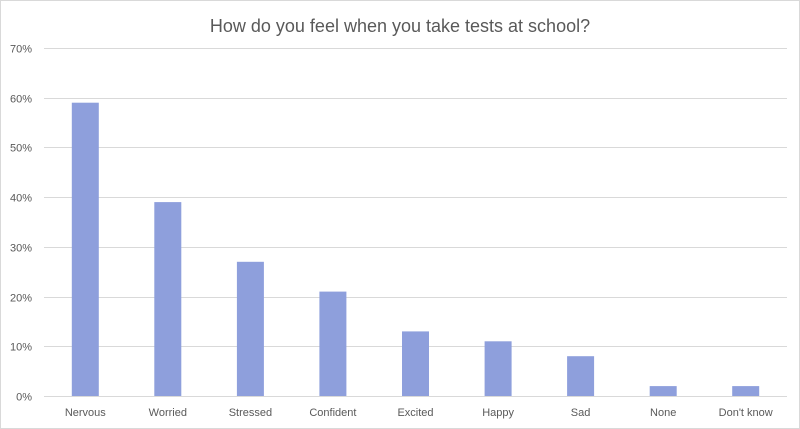 The image size is (800, 429). I want to click on y-tick-label: 30%, so click(21, 249).